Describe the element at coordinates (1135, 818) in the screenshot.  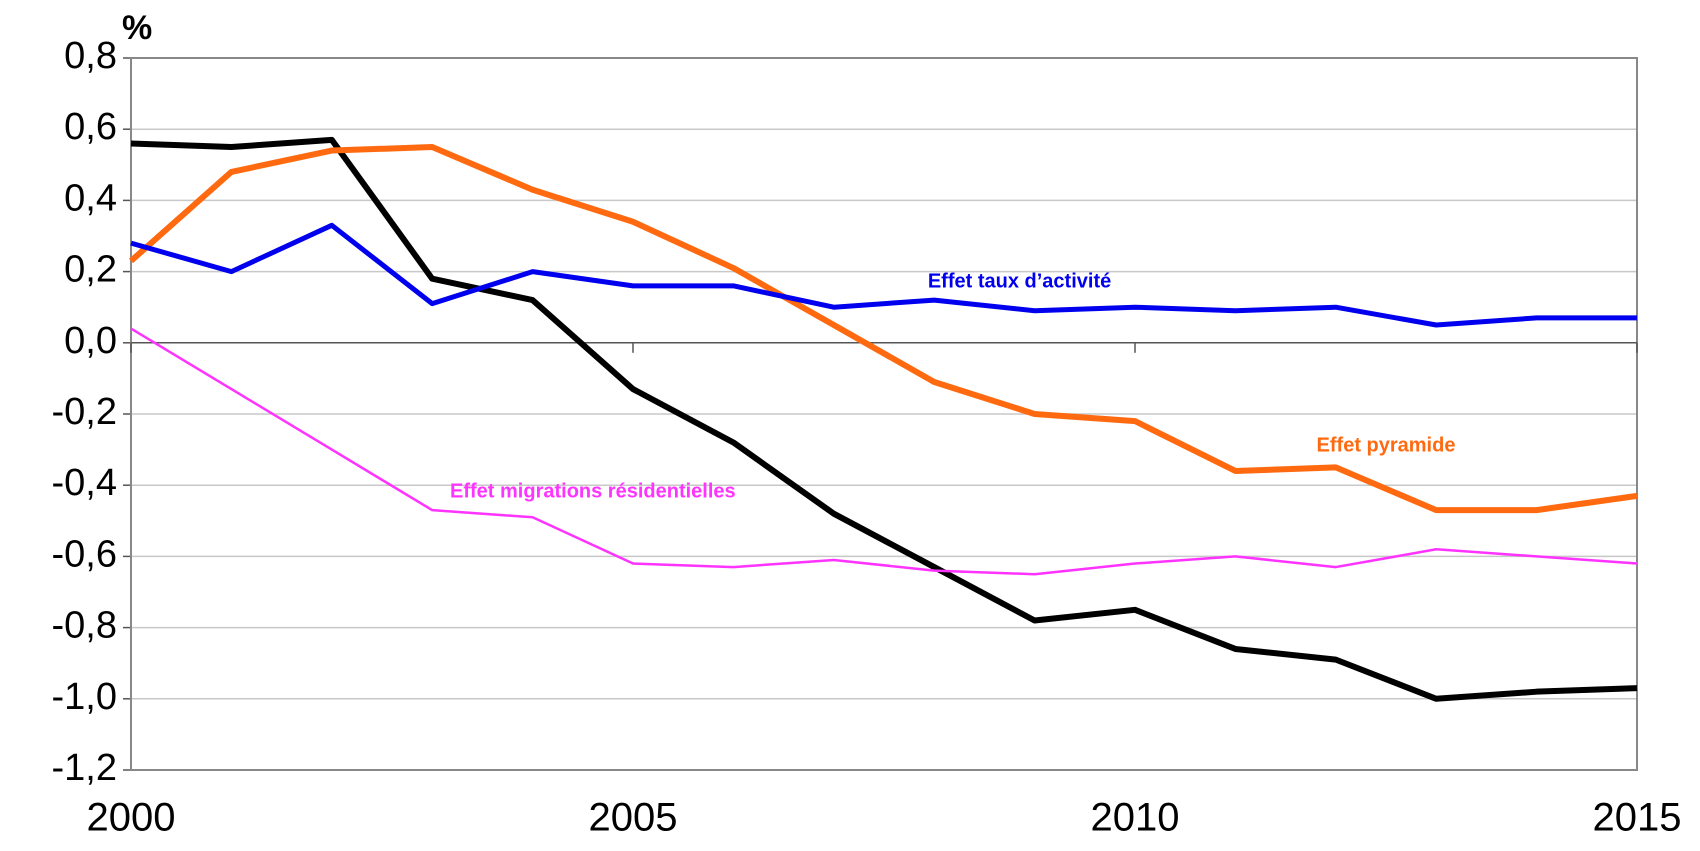
I see `x-tick-label: 2010` at that location.